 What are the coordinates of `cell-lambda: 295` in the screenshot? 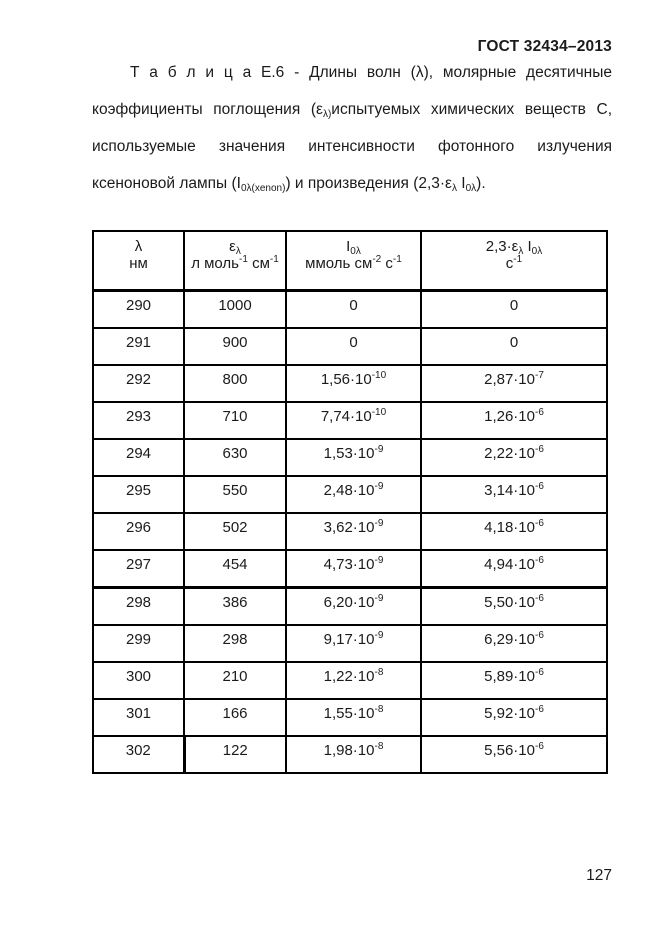 It's located at (138, 494).